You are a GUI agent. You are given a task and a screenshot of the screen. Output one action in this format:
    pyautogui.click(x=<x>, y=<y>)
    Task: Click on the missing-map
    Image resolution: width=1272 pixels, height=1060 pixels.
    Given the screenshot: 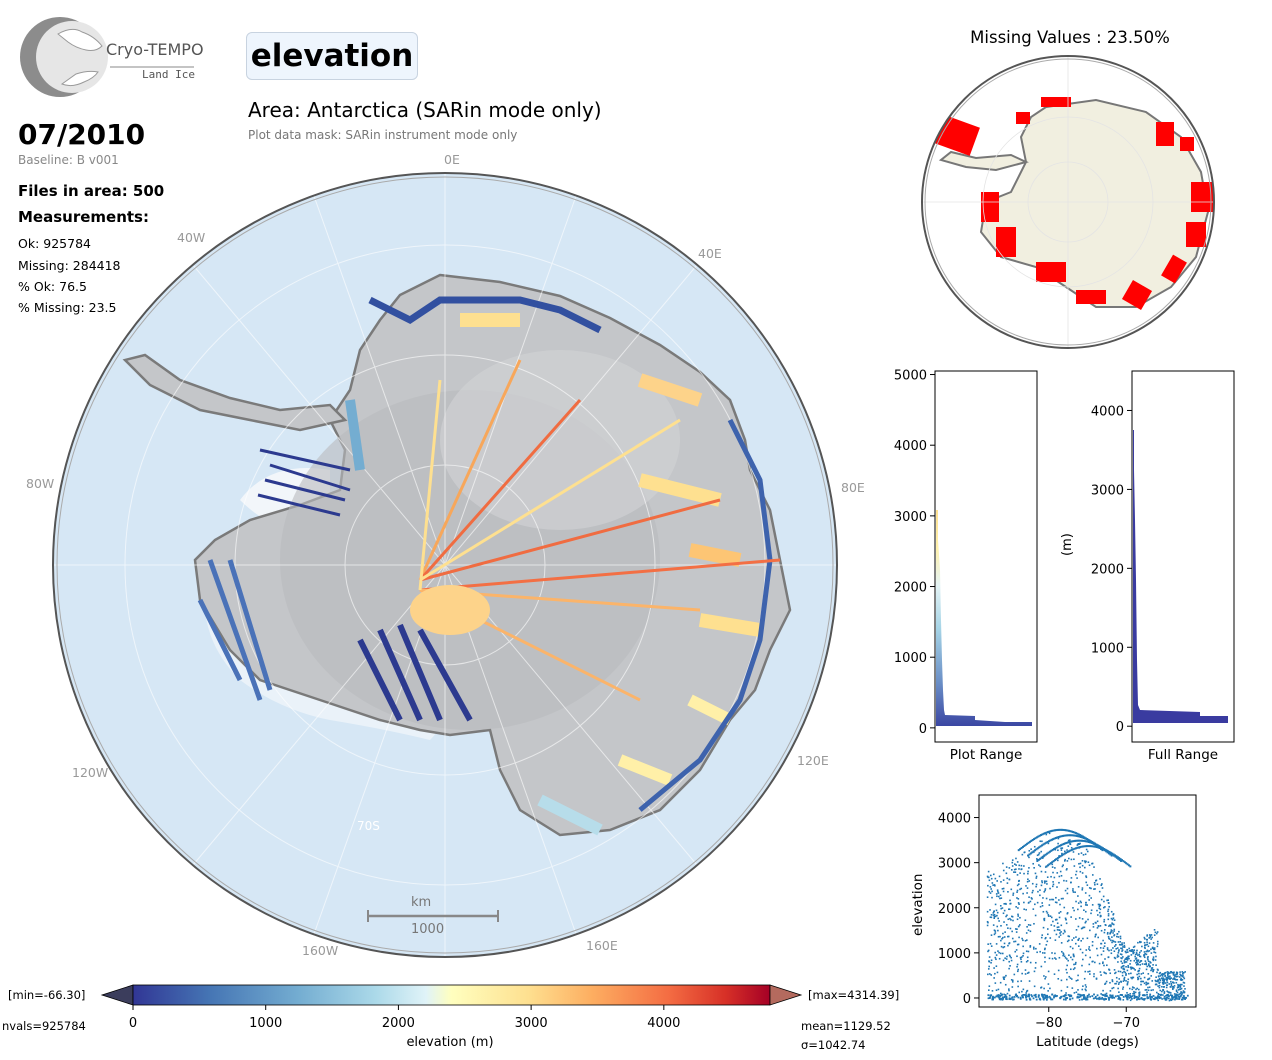 What is the action you would take?
    pyautogui.click(x=1068, y=203)
    